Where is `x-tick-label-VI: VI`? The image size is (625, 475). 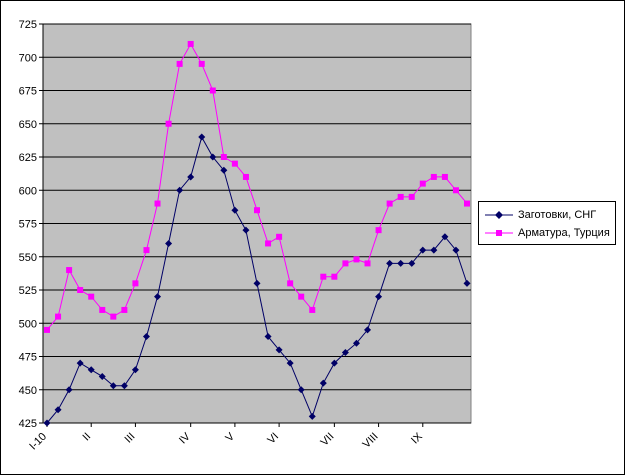
x-tick-label-VI: VI is located at coordinates (273, 439).